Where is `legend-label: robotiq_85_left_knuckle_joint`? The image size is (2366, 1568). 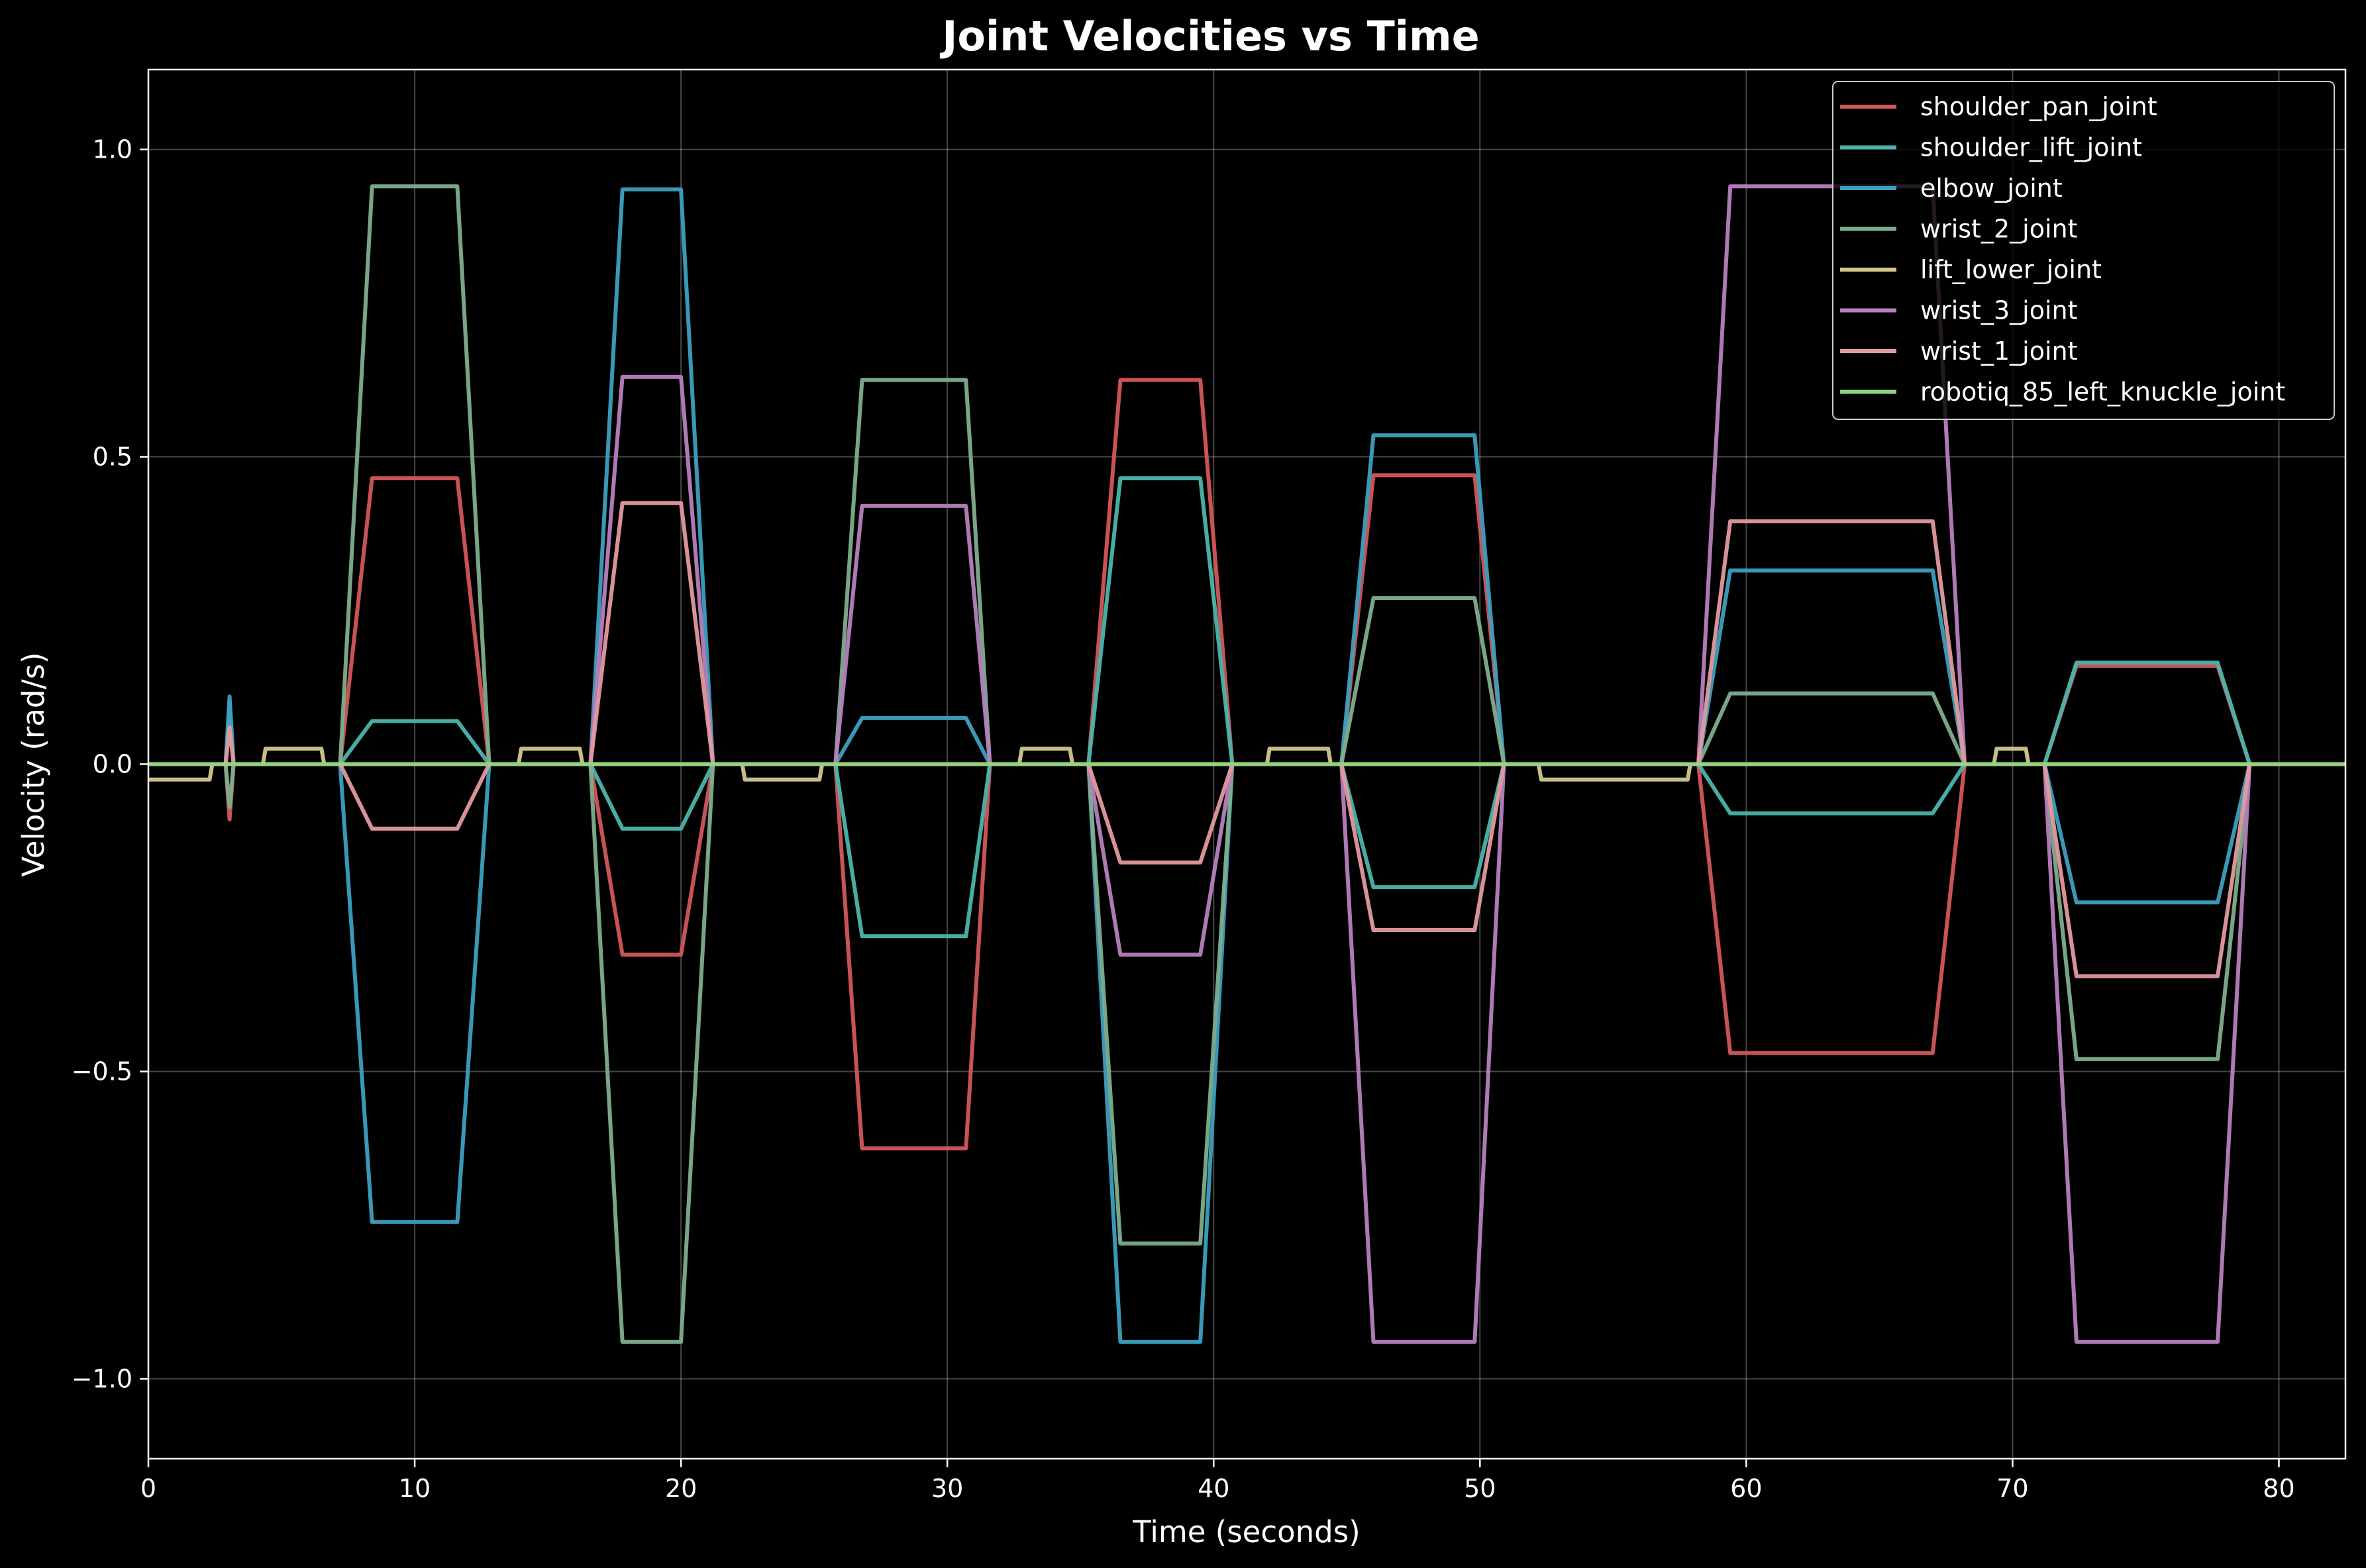 legend-label: robotiq_85_left_knuckle_joint is located at coordinates (2102, 392).